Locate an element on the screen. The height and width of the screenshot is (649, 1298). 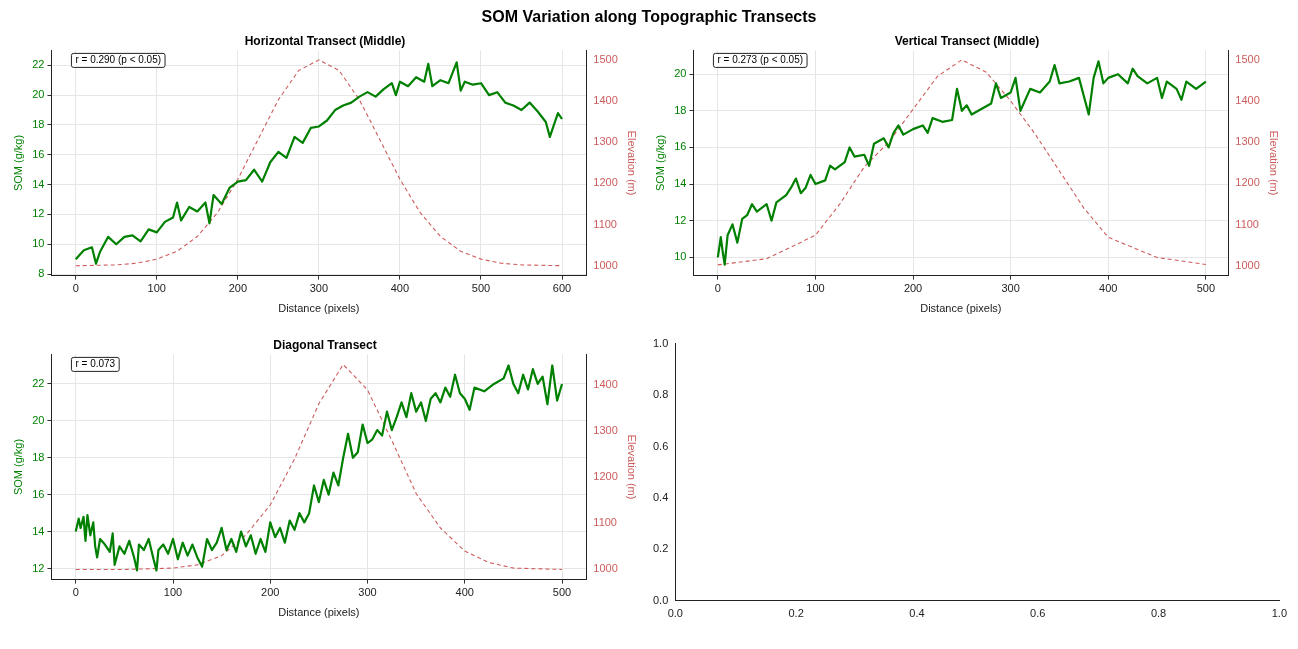
x-tick-label: 0.6 is located at coordinates (1038, 613).